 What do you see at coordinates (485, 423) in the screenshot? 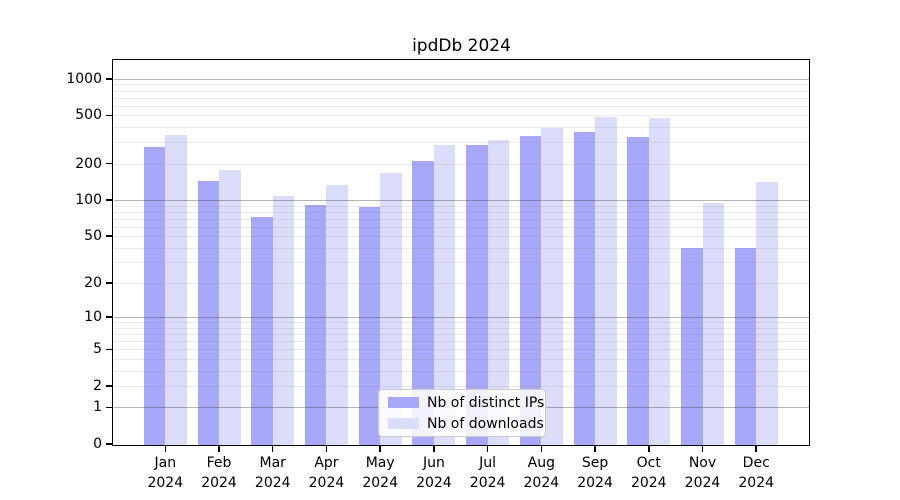
I see `legend-label-downloads: Nb of downloads` at bounding box center [485, 423].